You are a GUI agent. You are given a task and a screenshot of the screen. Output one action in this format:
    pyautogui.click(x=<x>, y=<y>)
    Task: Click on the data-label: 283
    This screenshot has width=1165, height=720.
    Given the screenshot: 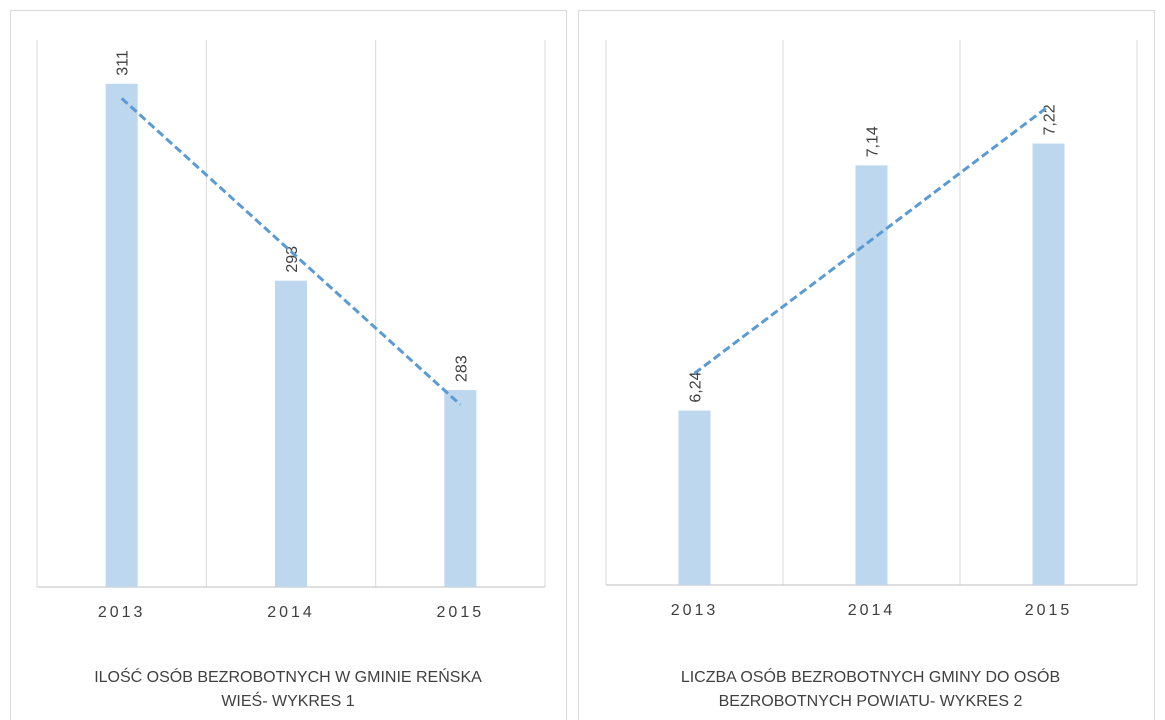 What is the action you would take?
    pyautogui.click(x=461, y=368)
    